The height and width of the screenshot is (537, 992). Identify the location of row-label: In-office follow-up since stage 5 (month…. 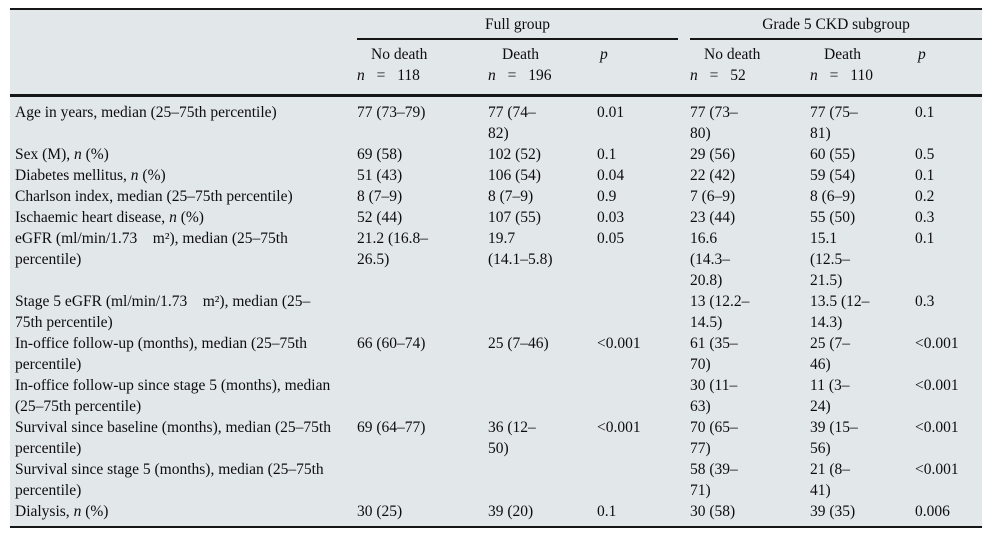
(173, 396).